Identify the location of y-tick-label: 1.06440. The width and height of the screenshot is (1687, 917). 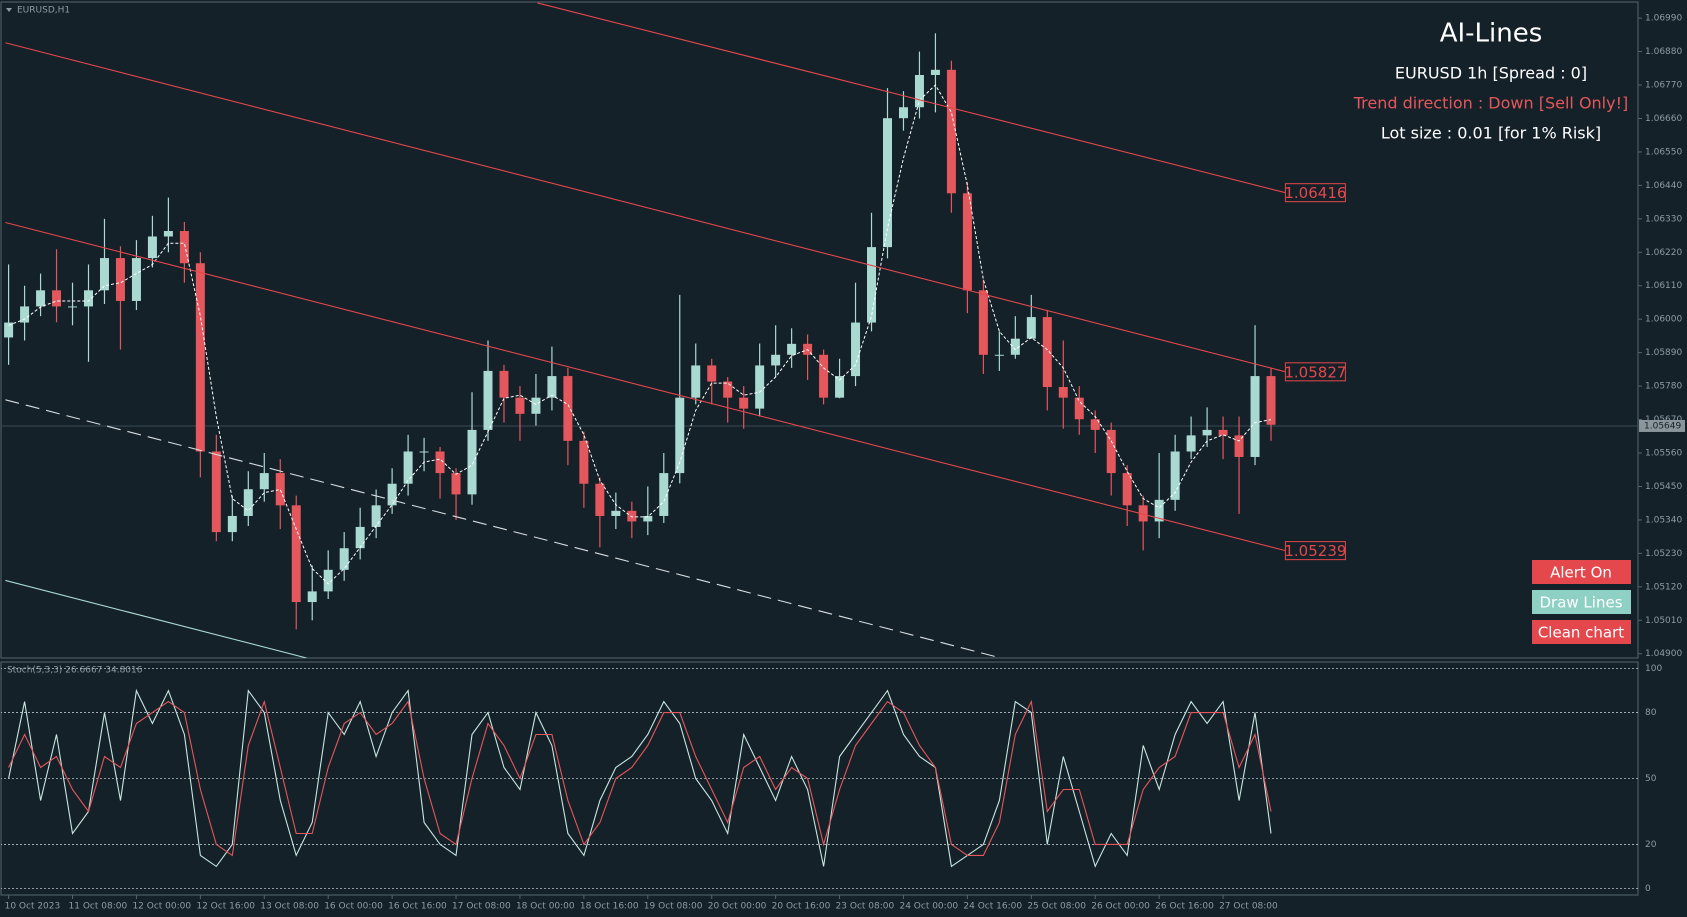
(1663, 186).